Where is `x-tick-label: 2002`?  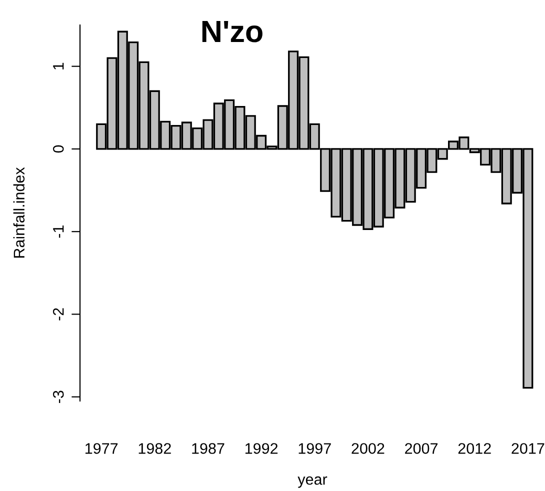
x-tick-label: 2002 is located at coordinates (368, 448).